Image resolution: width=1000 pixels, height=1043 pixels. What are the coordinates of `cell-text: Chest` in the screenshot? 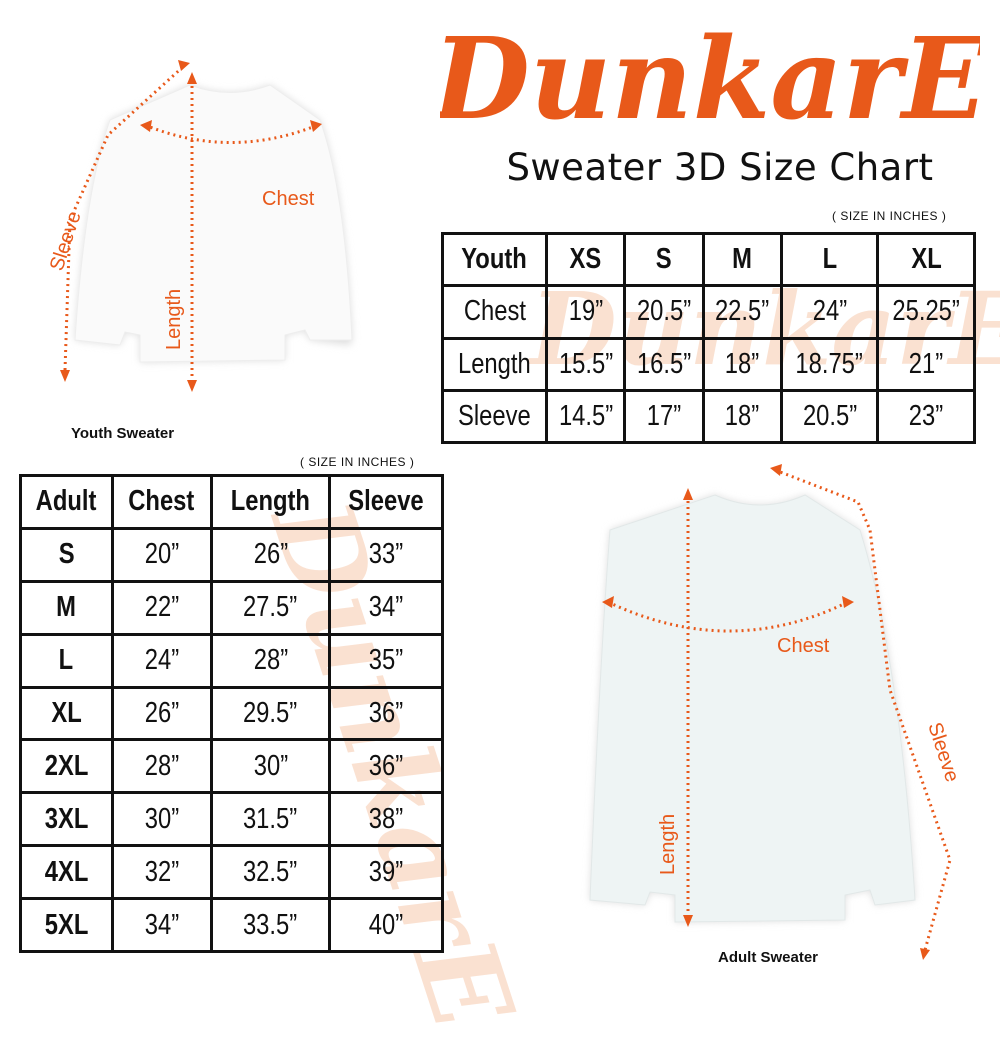 It's located at (161, 501).